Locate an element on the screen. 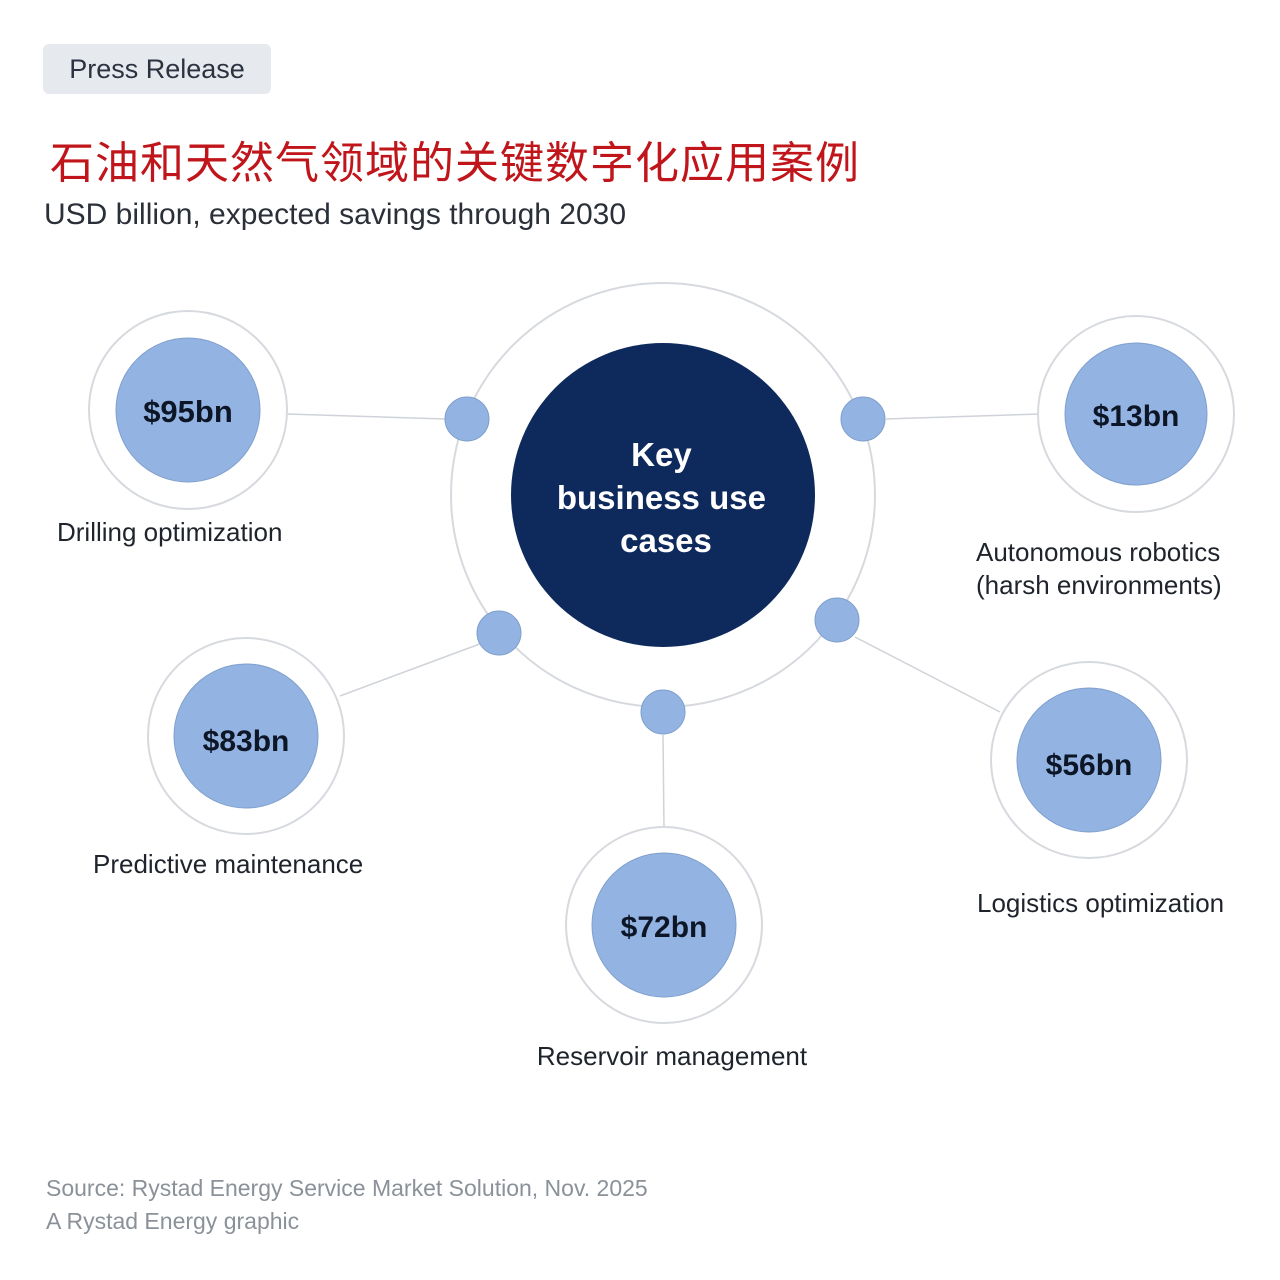 Image resolution: width=1280 pixels, height=1280 pixels. connector-dot-reservoir is located at coordinates (663, 712).